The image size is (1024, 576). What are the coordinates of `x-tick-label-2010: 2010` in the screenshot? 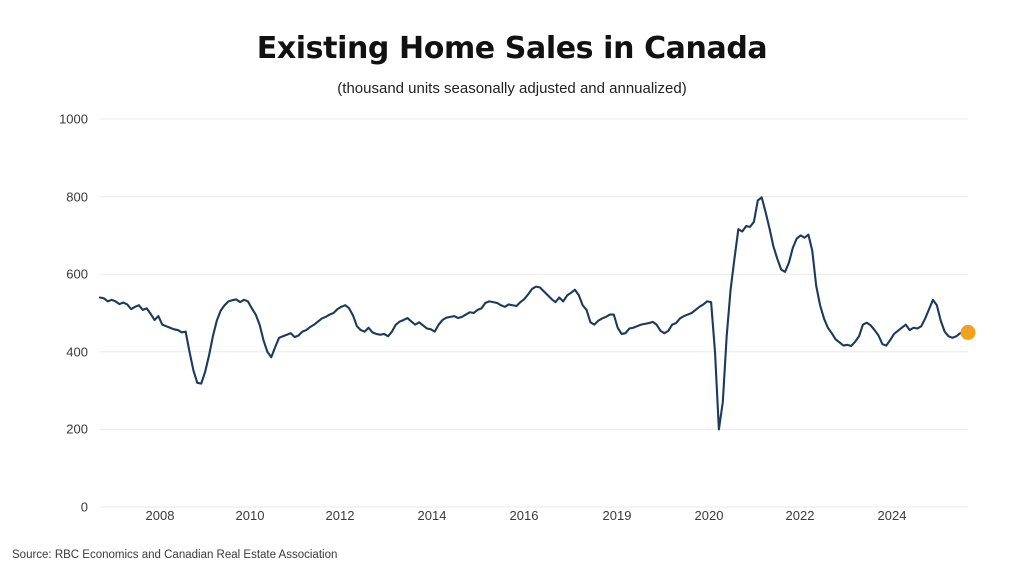 It's located at (250, 515).